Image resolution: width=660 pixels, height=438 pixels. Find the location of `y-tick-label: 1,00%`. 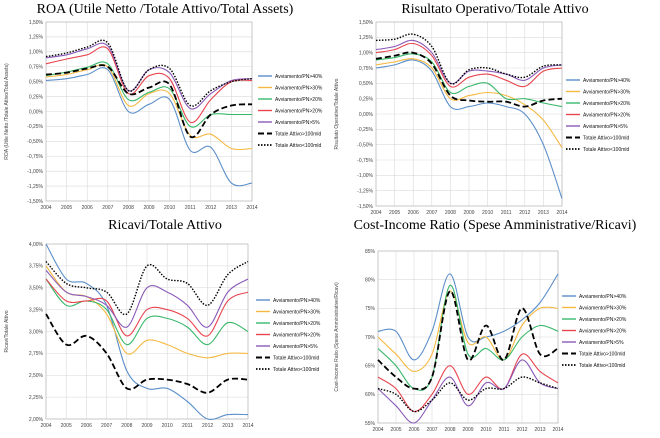

y-tick-label: 1,00% is located at coordinates (36, 53).